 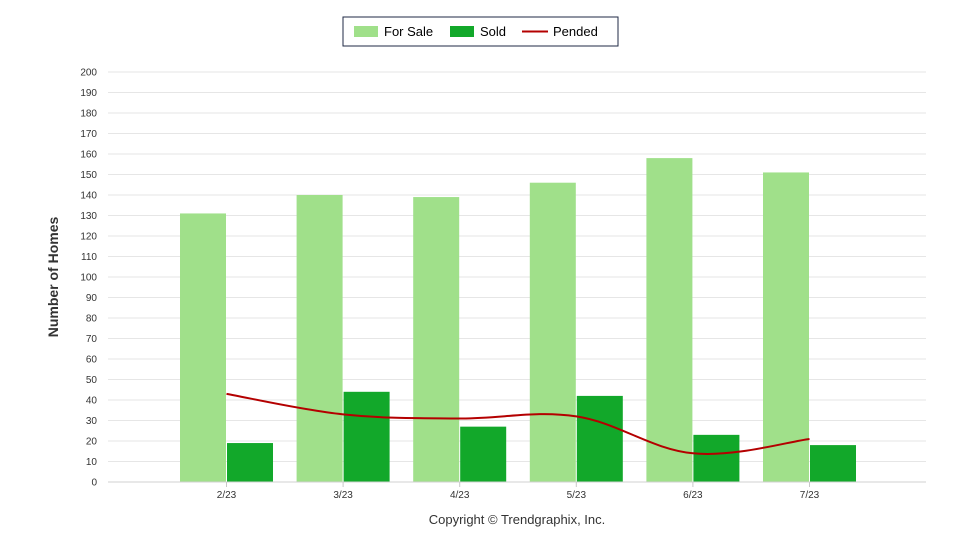 What do you see at coordinates (227, 495) in the screenshot?
I see `x-tick-label: 2/23` at bounding box center [227, 495].